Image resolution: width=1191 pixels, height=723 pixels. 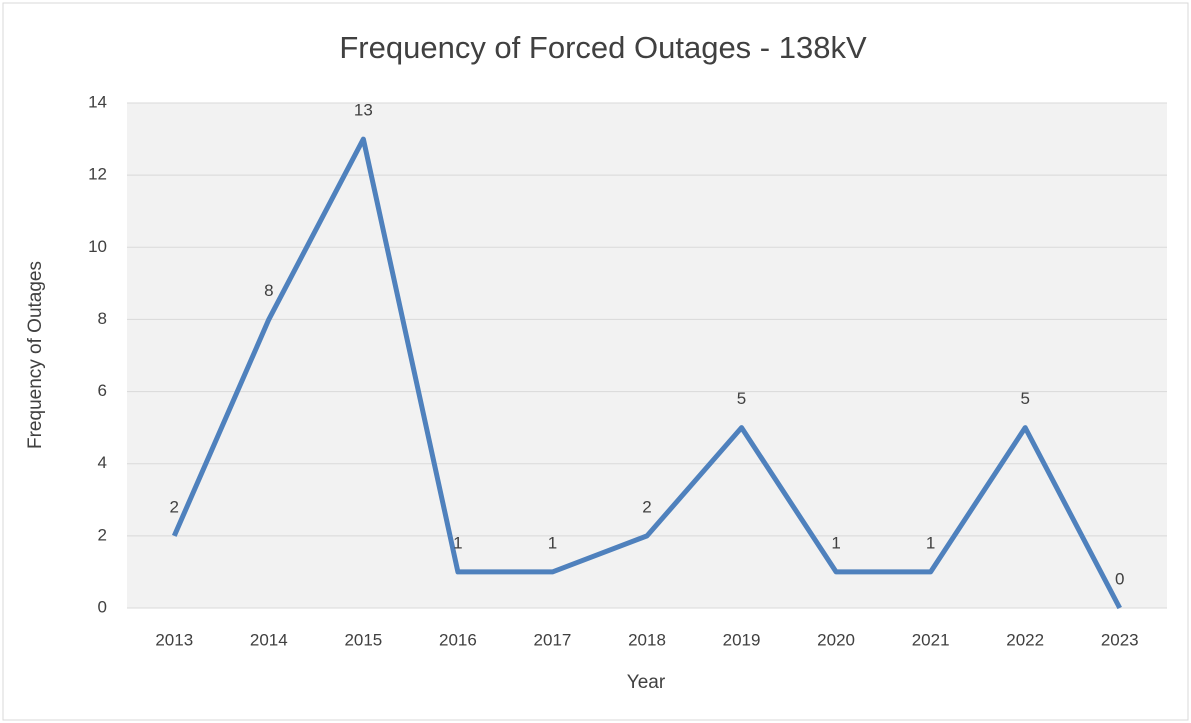 I want to click on x-tick-label: 2018, so click(x=647, y=639).